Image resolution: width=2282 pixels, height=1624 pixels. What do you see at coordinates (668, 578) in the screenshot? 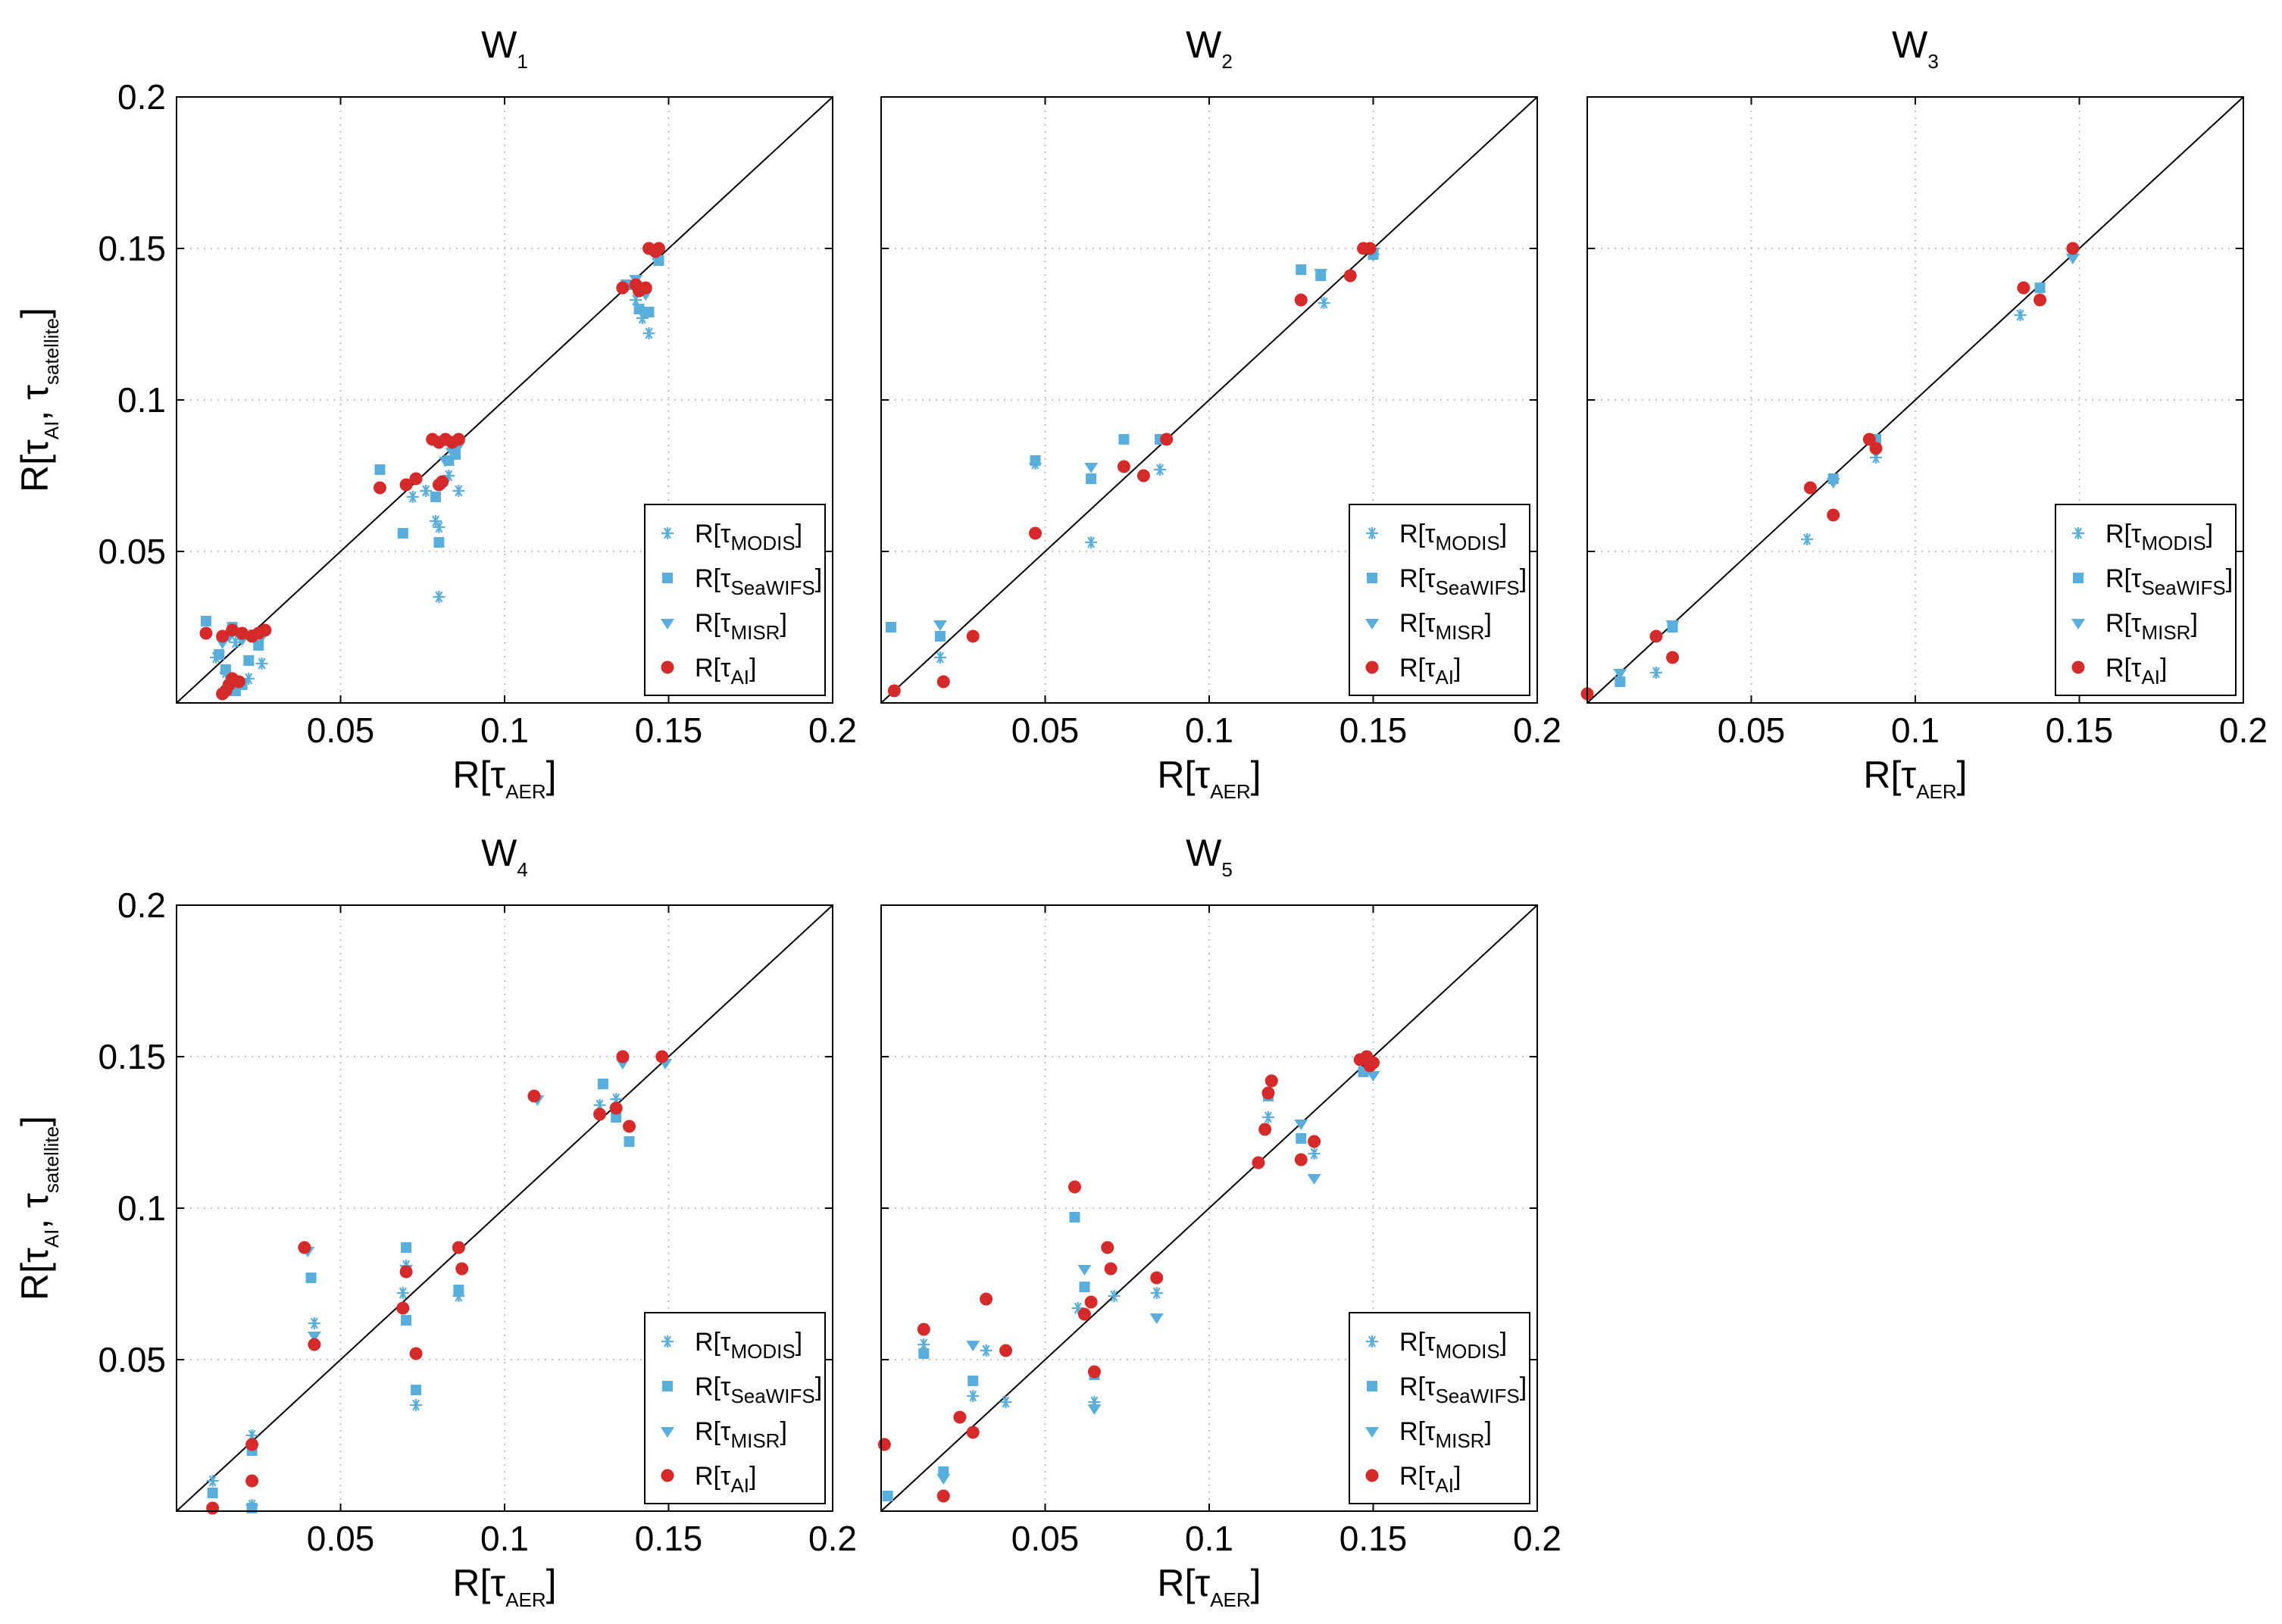
I see `legend-marker-seawifs` at bounding box center [668, 578].